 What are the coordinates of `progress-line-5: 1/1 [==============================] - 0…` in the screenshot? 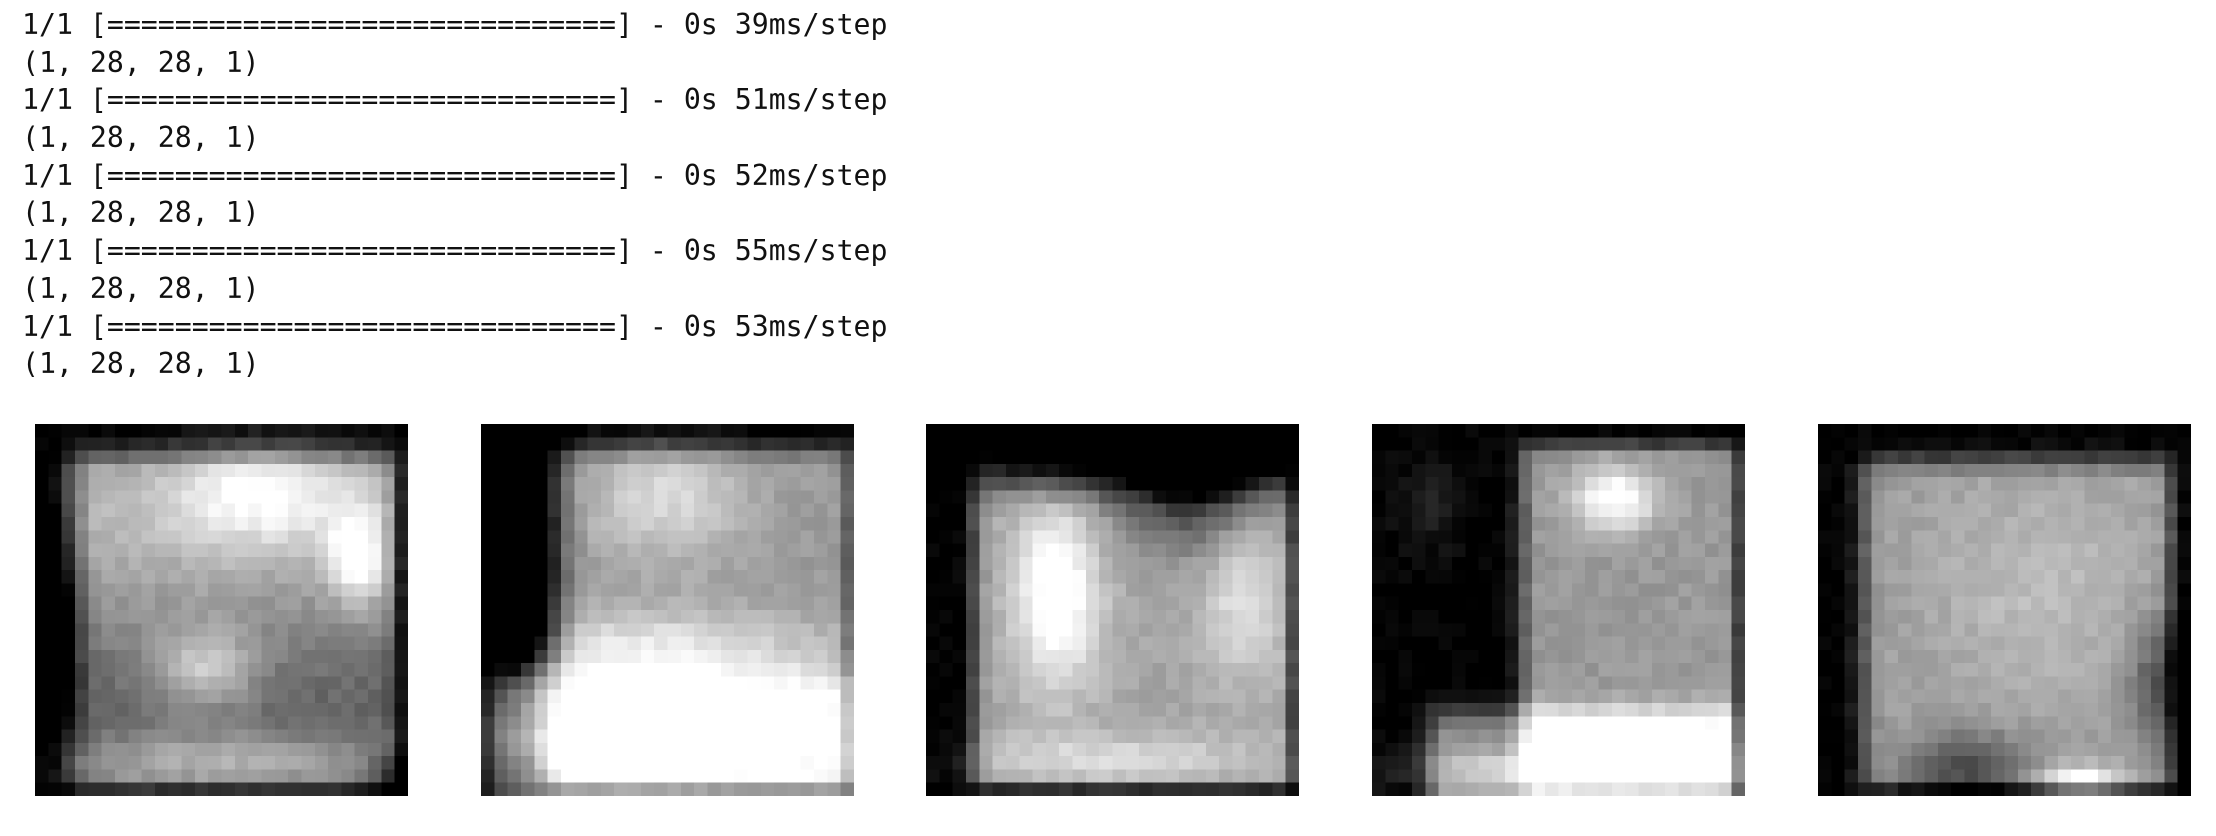 It's located at (455, 326).